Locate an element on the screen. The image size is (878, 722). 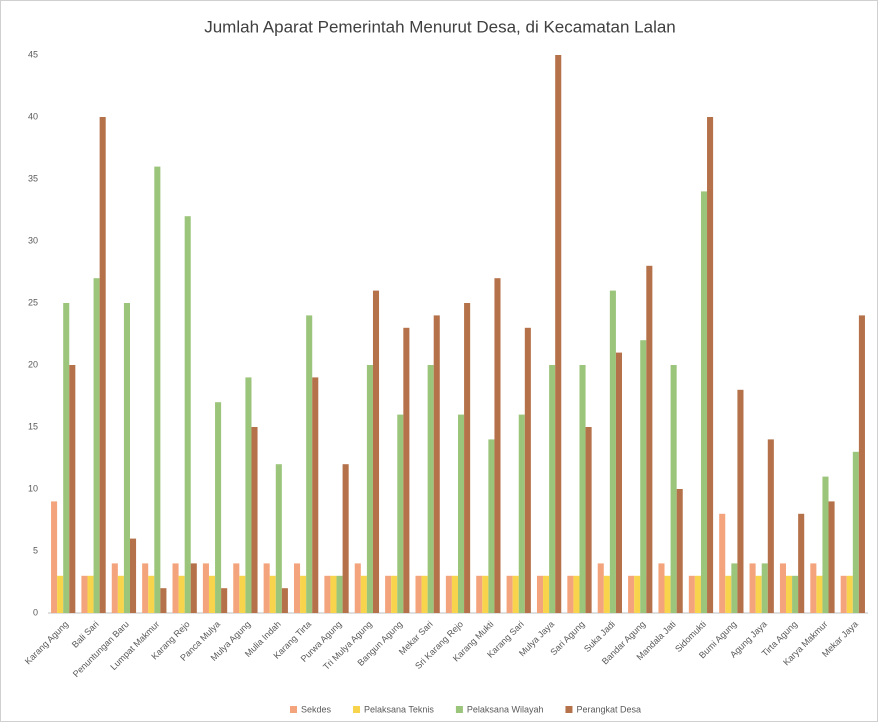
y-tick-label: 0 is located at coordinates (35, 612).